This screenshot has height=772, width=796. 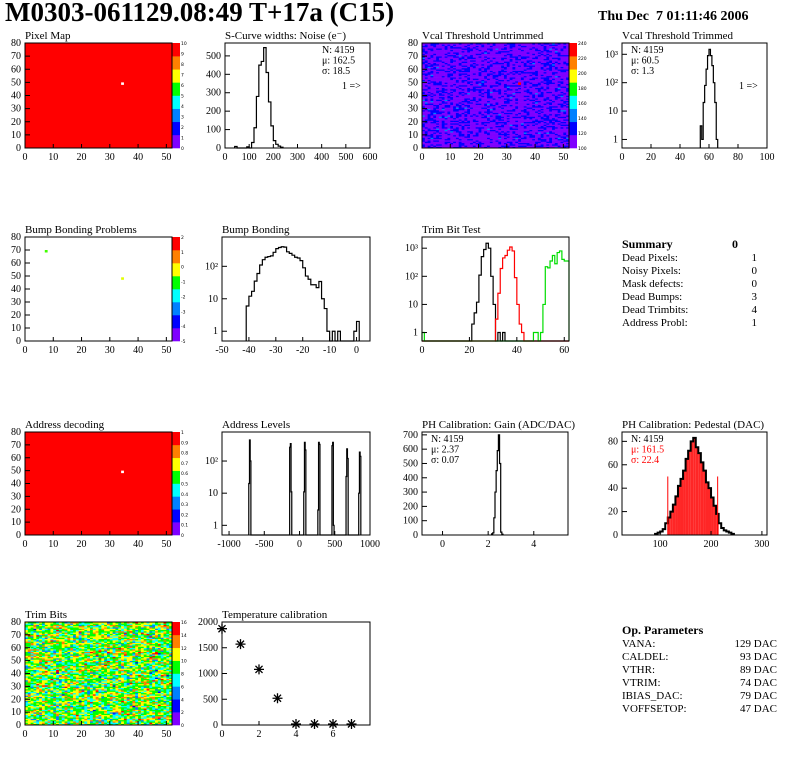 What do you see at coordinates (613, 111) in the screenshot?
I see `y-tick-label: 10` at bounding box center [613, 111].